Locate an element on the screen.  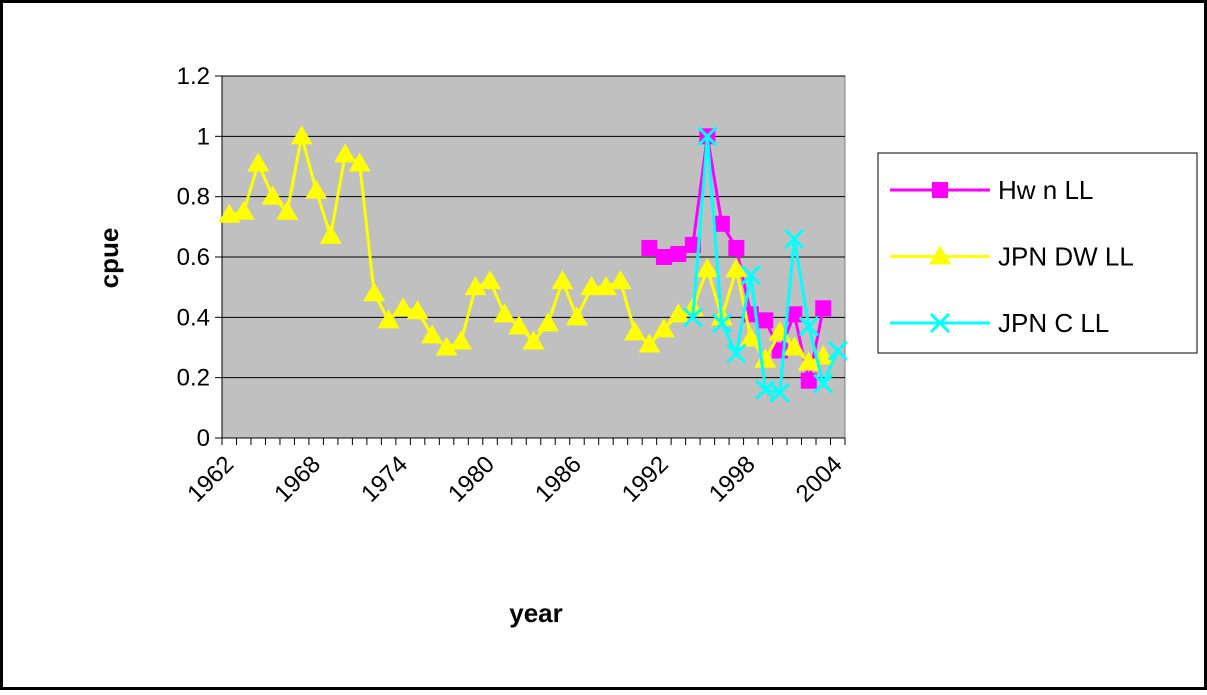
legend-label: JPN DW LL is located at coordinates (1066, 257).